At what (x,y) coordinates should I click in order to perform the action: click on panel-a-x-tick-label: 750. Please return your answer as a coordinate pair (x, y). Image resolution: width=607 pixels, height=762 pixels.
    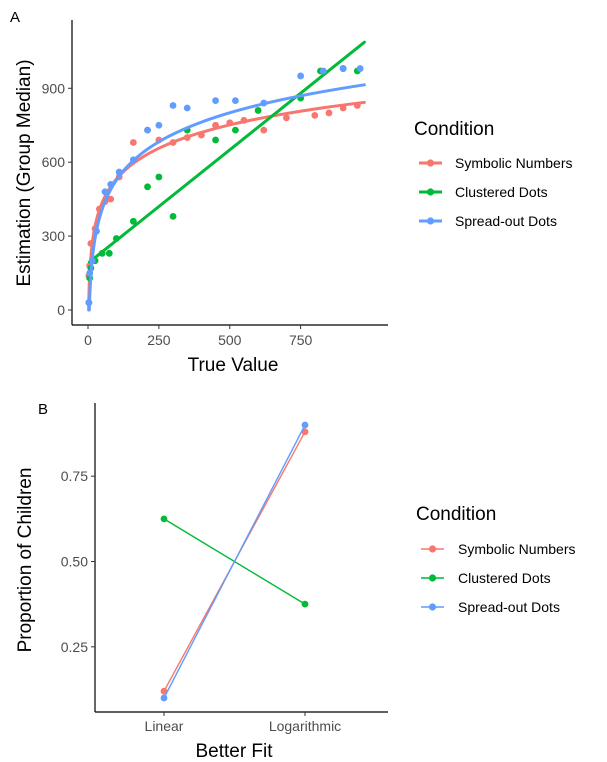
    Looking at the image, I should click on (301, 340).